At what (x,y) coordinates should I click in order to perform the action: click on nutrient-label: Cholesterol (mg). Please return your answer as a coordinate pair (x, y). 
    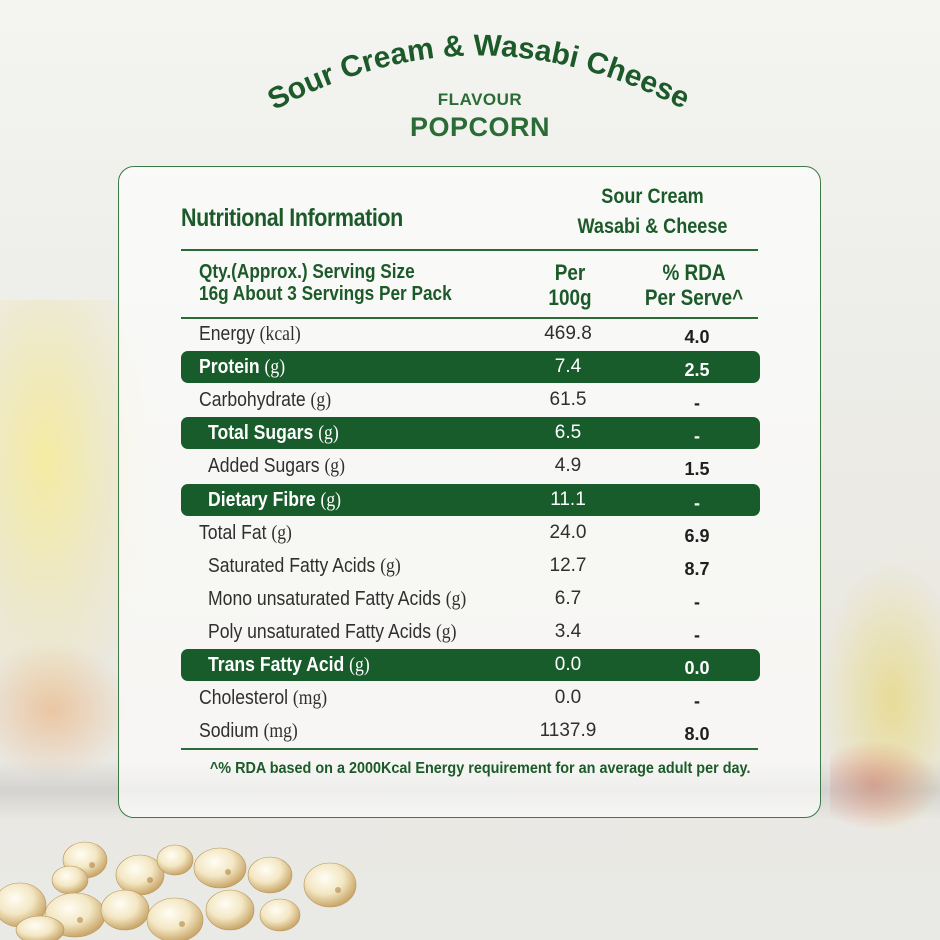
    Looking at the image, I should click on (263, 698).